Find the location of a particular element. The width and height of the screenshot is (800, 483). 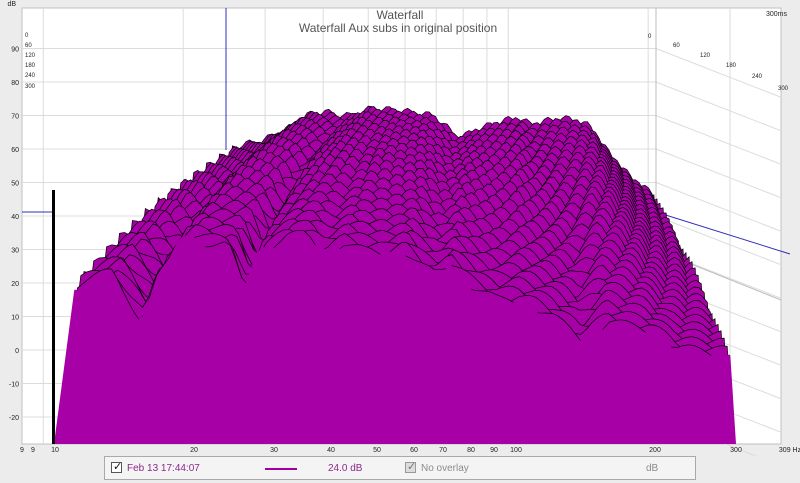

time-tick-left: 300 is located at coordinates (30, 87).